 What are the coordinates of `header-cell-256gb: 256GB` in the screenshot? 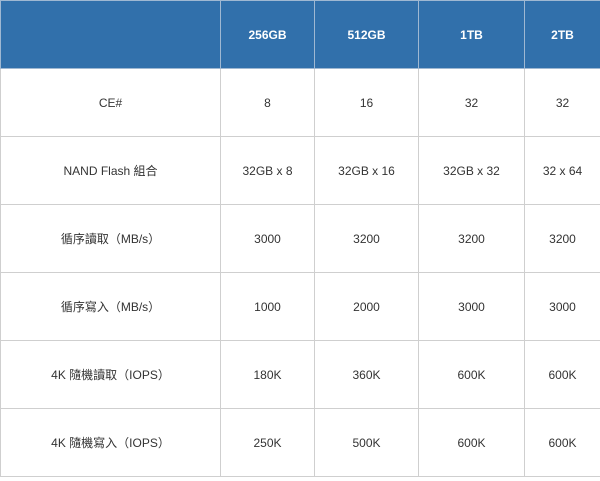 It's located at (267, 34).